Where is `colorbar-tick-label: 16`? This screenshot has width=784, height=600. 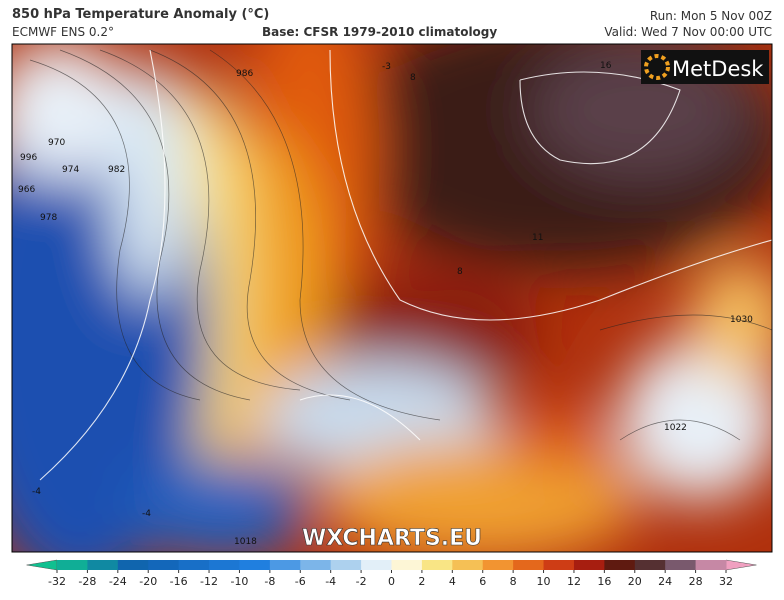
colorbar-tick-label: 16 is located at coordinates (604, 581).